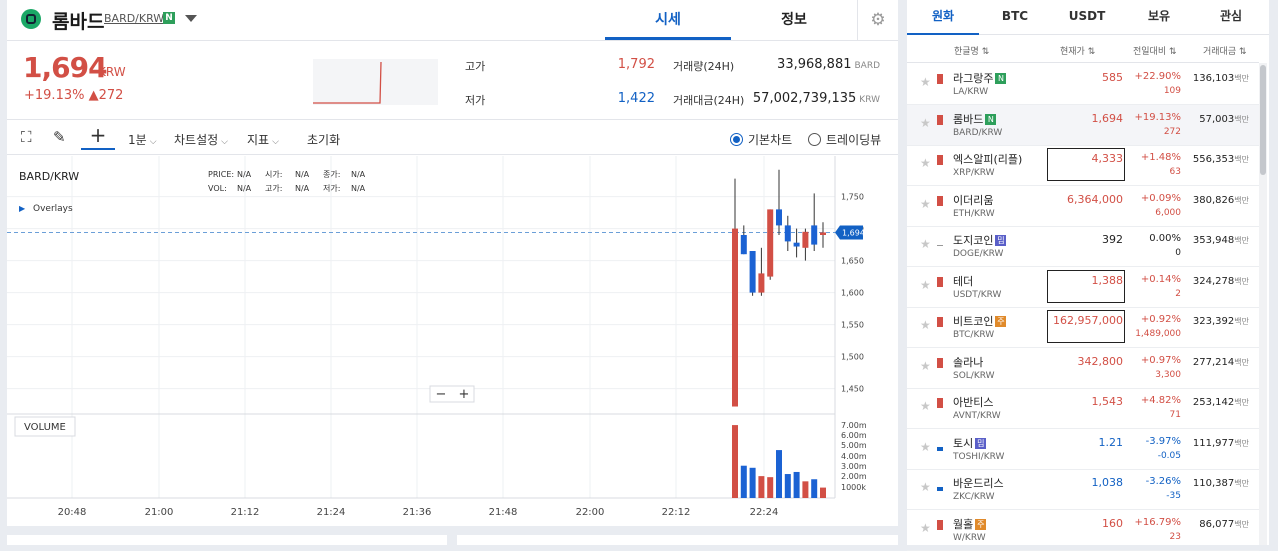  I want to click on amount-label: 거래대금(24H), so click(709, 100).